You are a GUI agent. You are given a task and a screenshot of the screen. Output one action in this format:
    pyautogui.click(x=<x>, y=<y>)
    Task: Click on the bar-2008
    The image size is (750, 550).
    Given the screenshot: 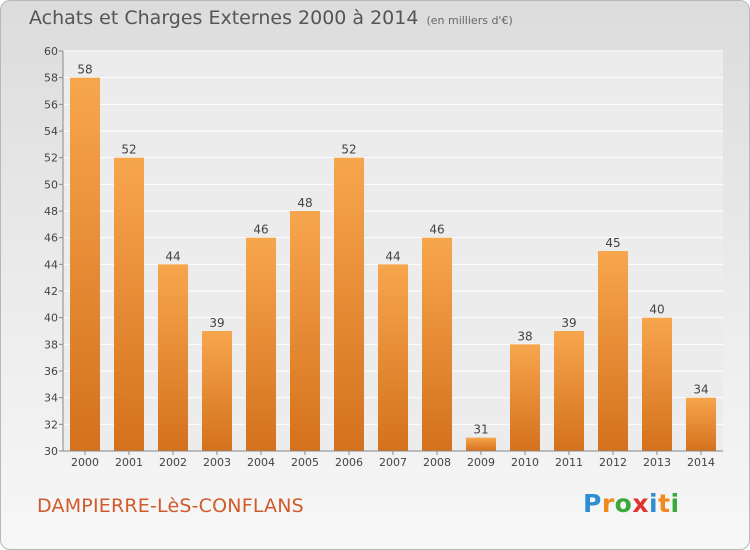 What is the action you would take?
    pyautogui.click(x=437, y=344)
    